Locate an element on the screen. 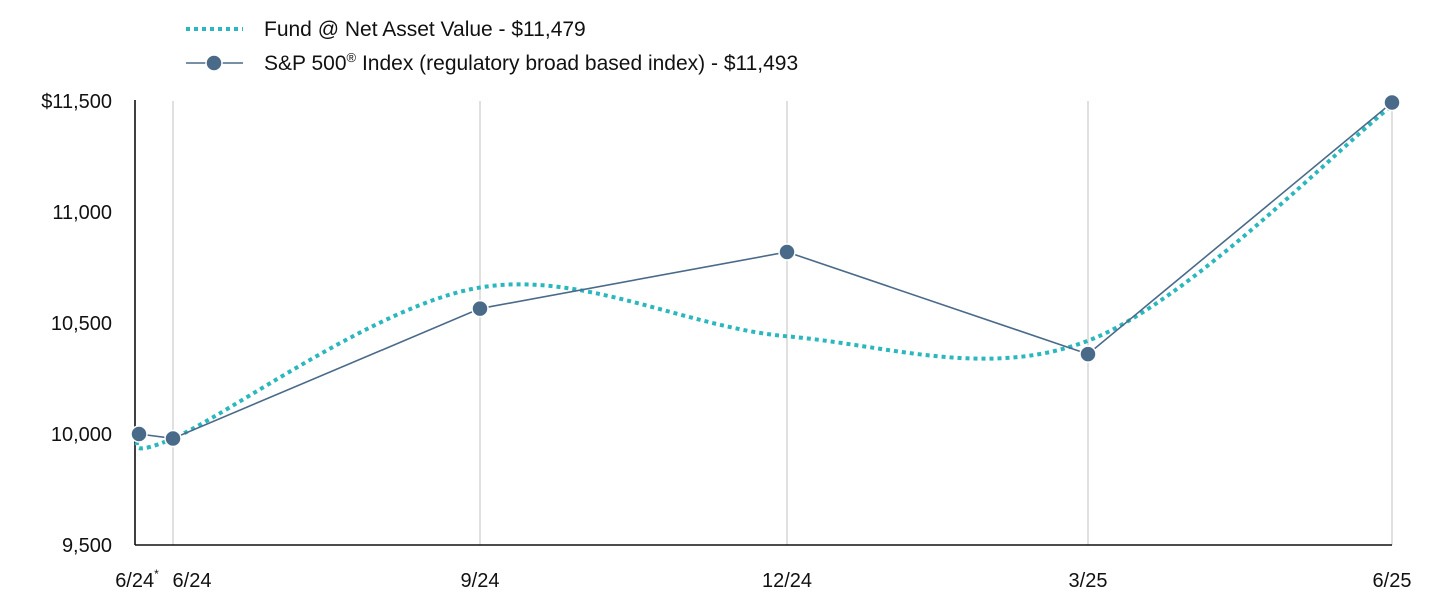  x-tick-footnote-marker: * is located at coordinates (156, 574).